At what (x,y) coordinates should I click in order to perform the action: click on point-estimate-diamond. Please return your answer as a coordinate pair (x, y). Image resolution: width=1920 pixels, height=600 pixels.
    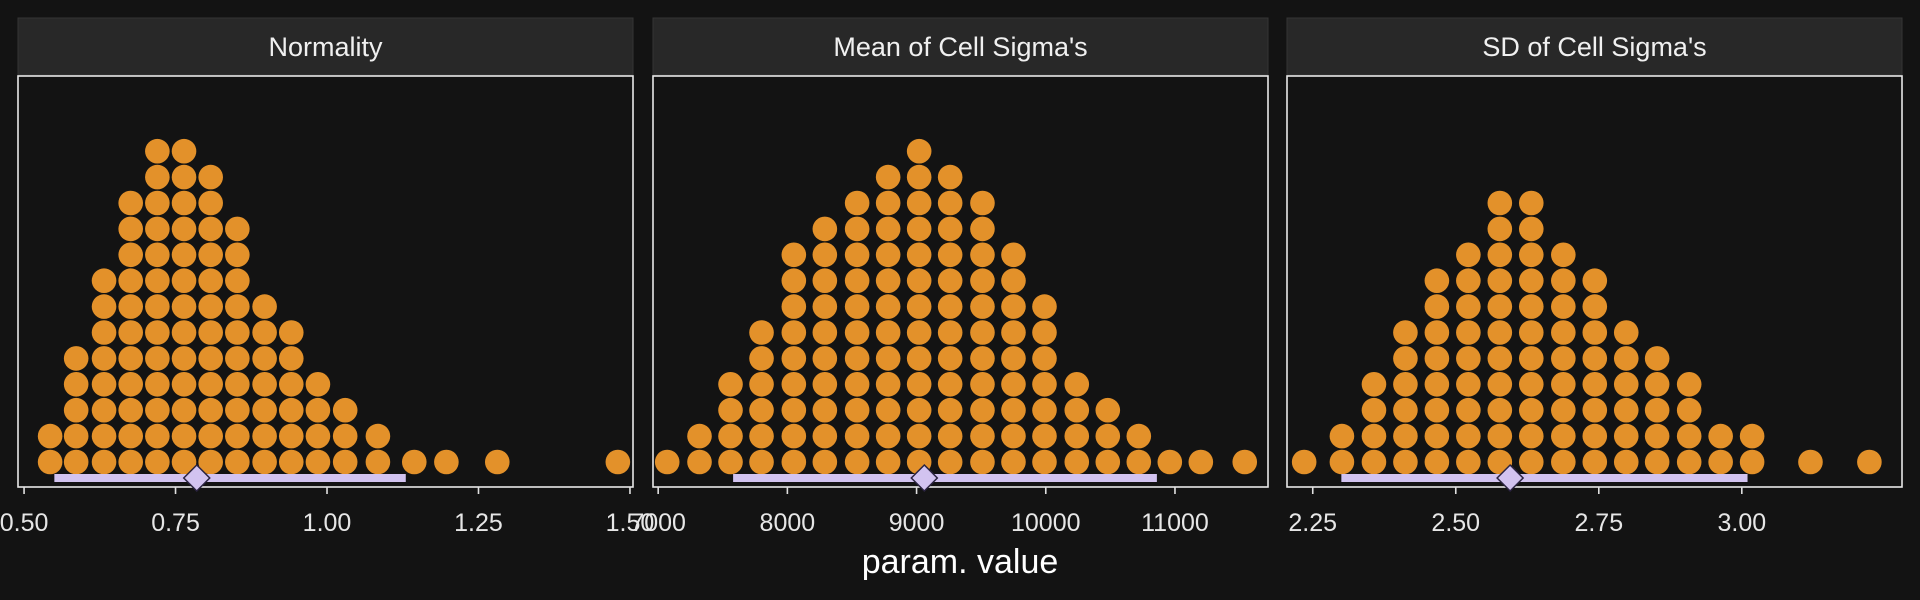
    Looking at the image, I should click on (924, 478).